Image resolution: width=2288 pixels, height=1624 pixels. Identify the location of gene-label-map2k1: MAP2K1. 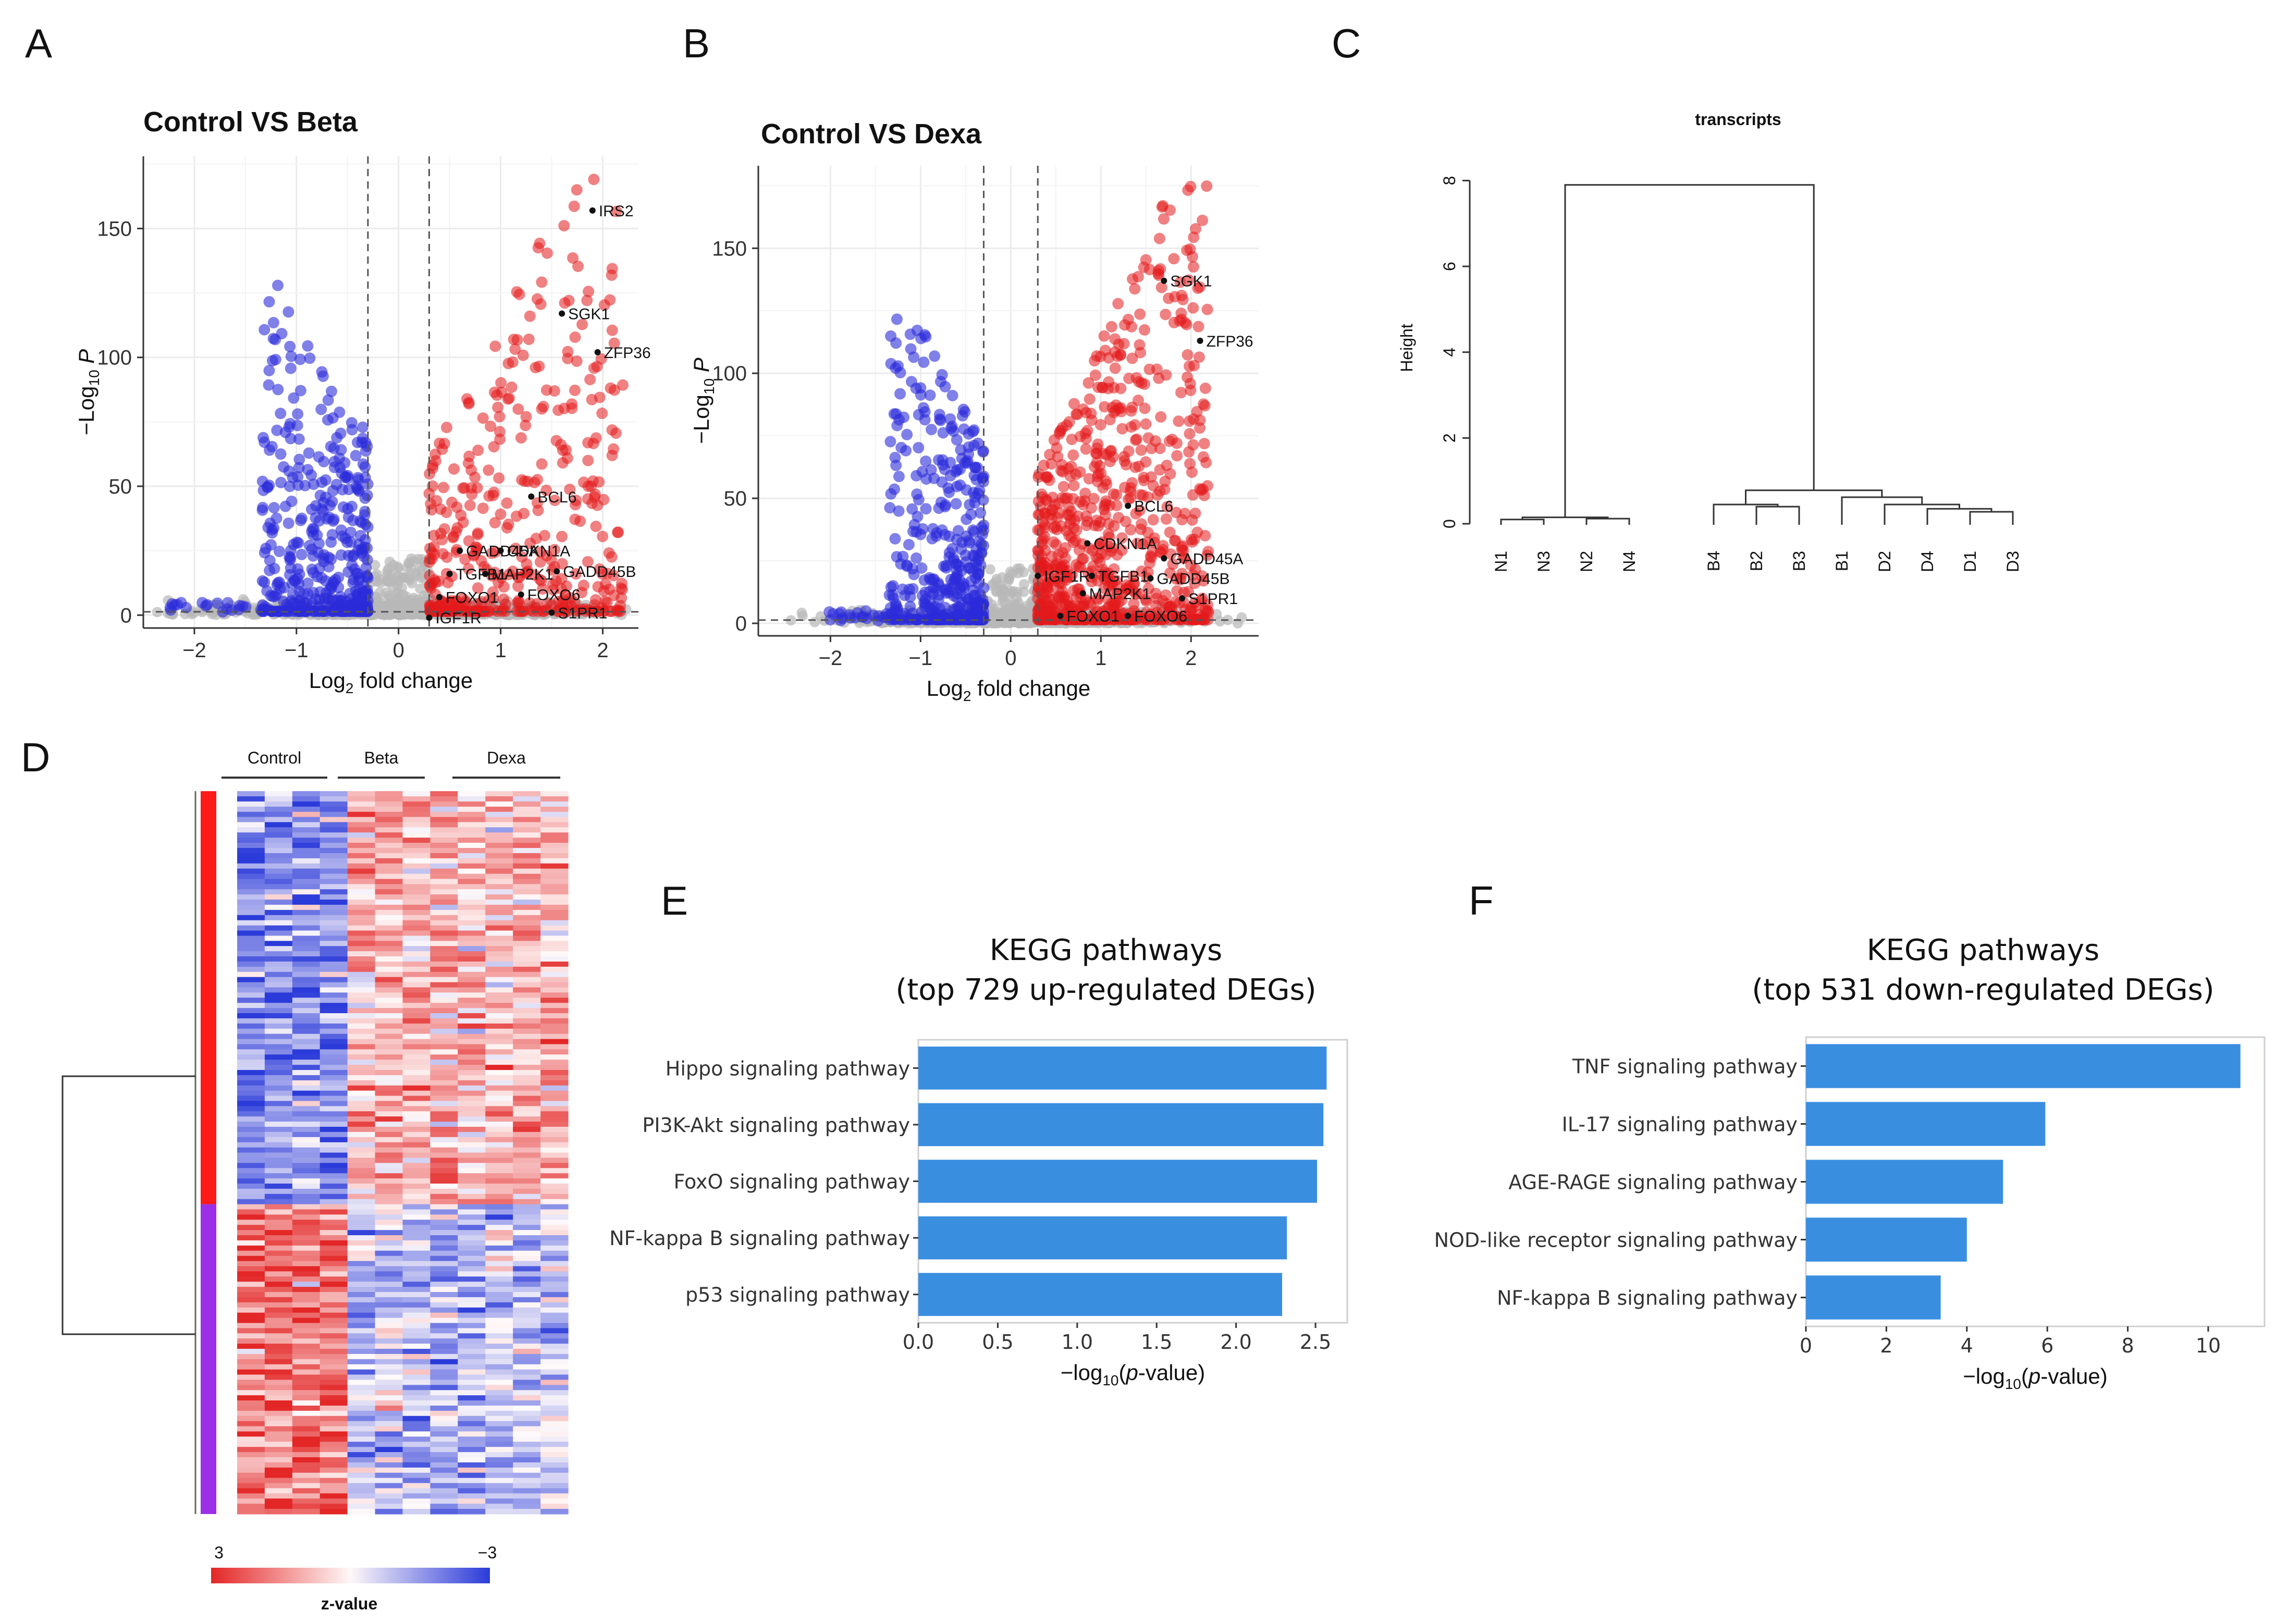
(1120, 593).